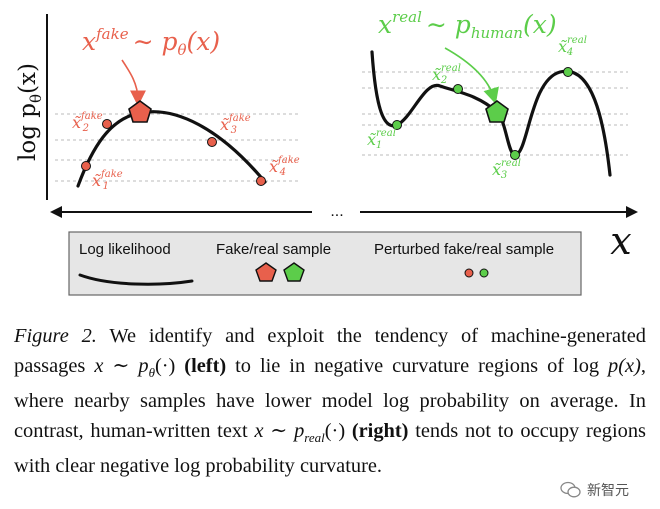 The width and height of the screenshot is (660, 509). I want to click on caption-bold-left: (left), so click(205, 365).